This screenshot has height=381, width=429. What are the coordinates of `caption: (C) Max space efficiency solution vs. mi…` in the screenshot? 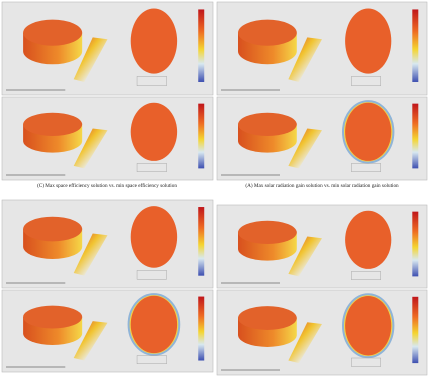 It's located at (107, 185).